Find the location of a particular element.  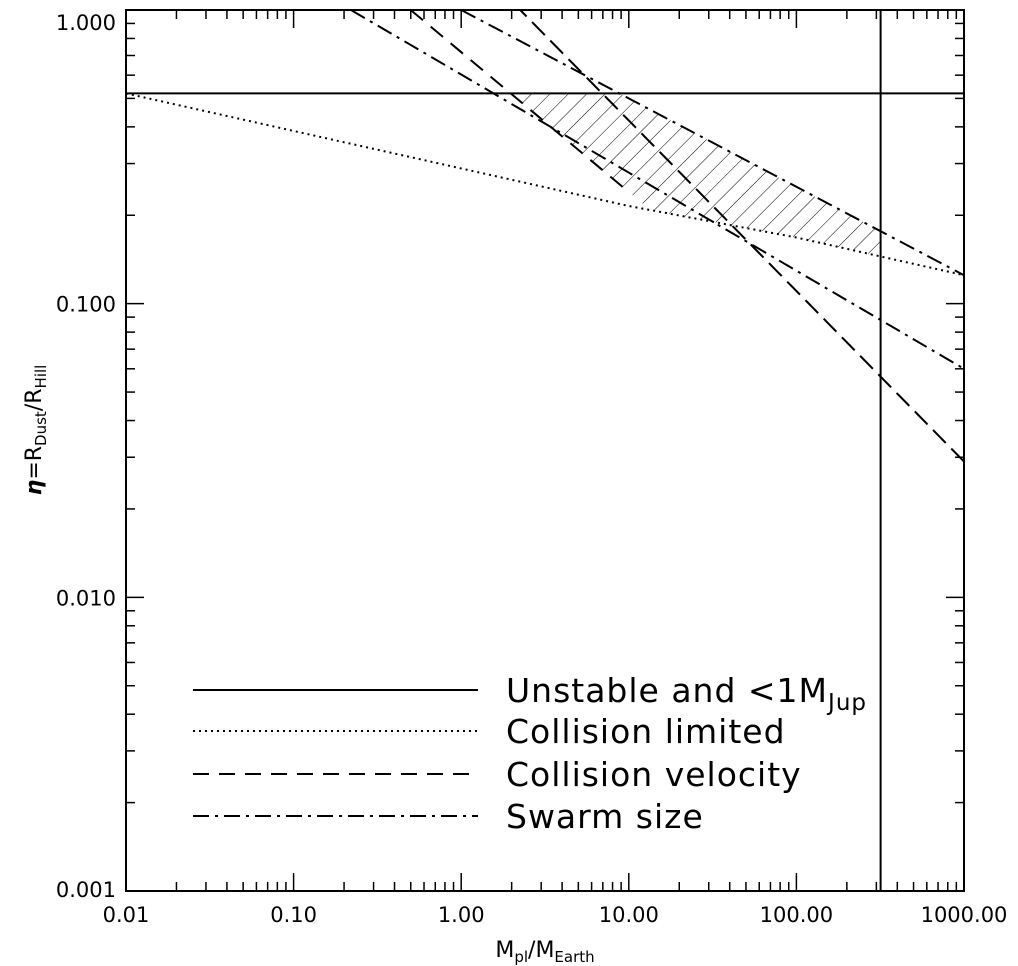

x-axis-title-base2: M is located at coordinates (544, 950).